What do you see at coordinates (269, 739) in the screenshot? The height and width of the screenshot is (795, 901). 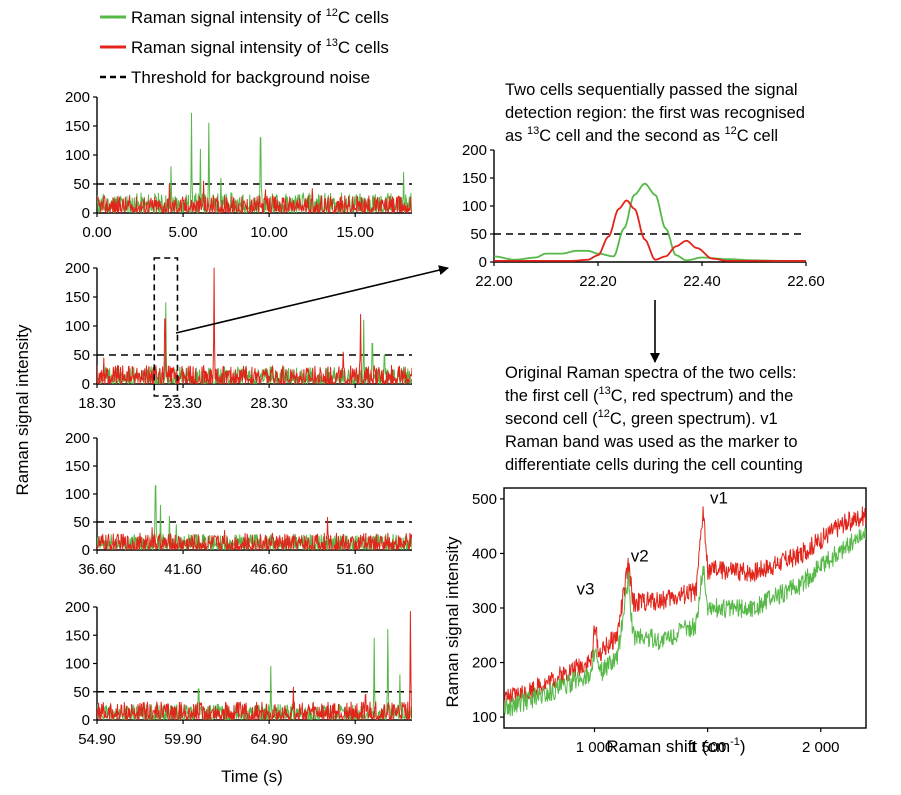 I see `x-tick-label: 64.90` at bounding box center [269, 739].